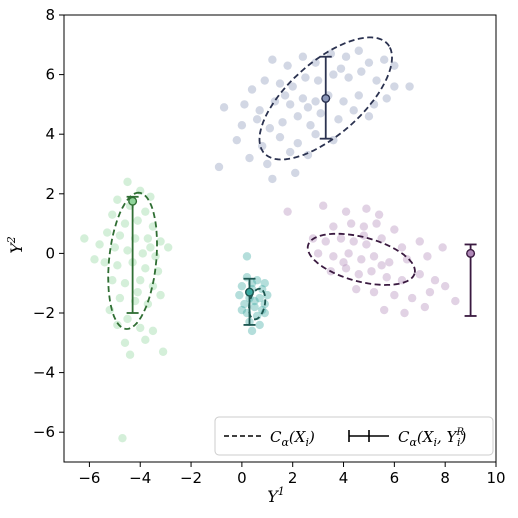  Describe the element at coordinates (445, 478) in the screenshot. I see `x-tick-label: 8` at that location.